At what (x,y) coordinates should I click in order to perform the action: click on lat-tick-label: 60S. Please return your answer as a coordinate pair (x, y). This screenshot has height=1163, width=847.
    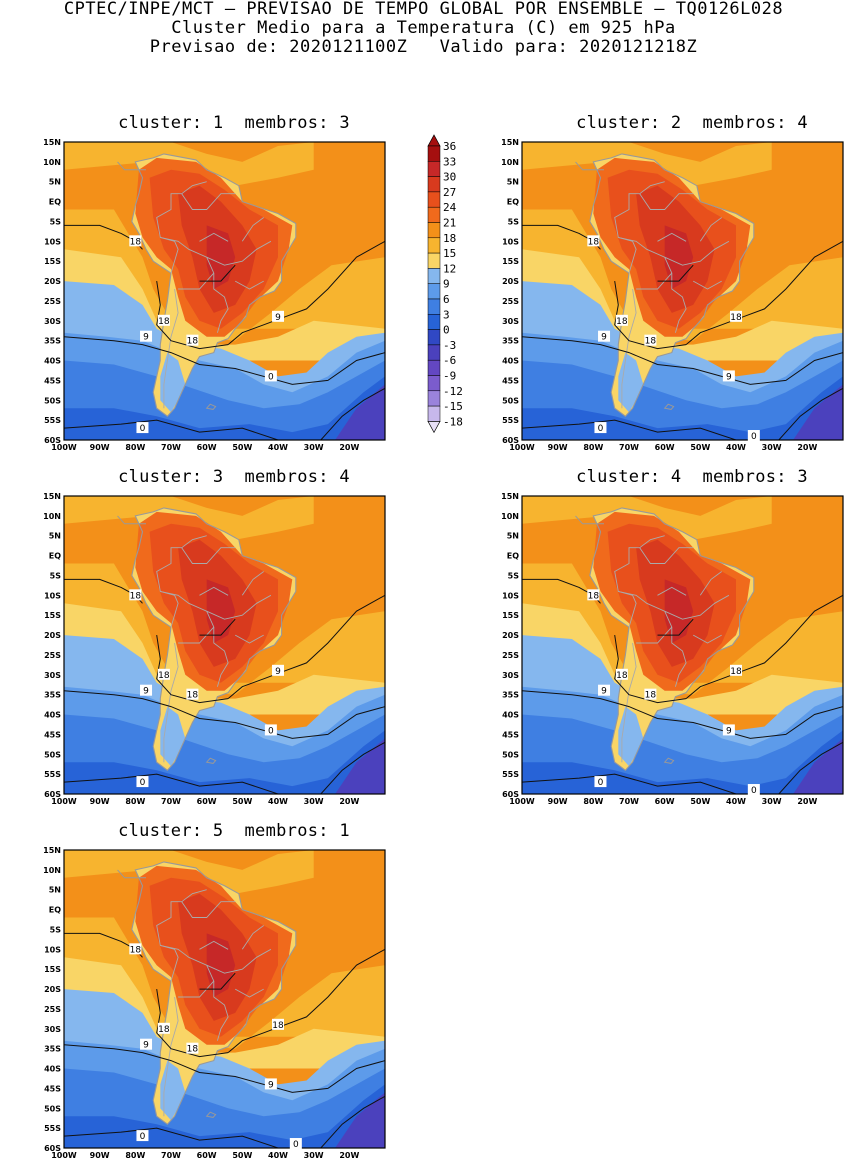
    Looking at the image, I should click on (510, 440).